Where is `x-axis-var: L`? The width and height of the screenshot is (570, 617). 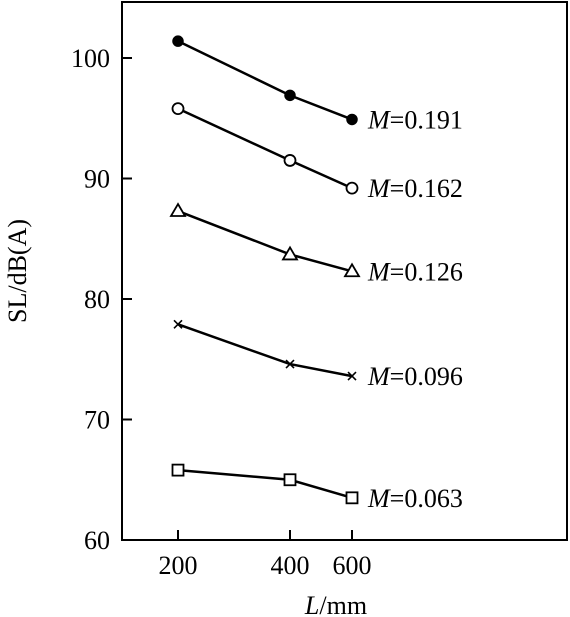 x-axis-var: L is located at coordinates (311, 604).